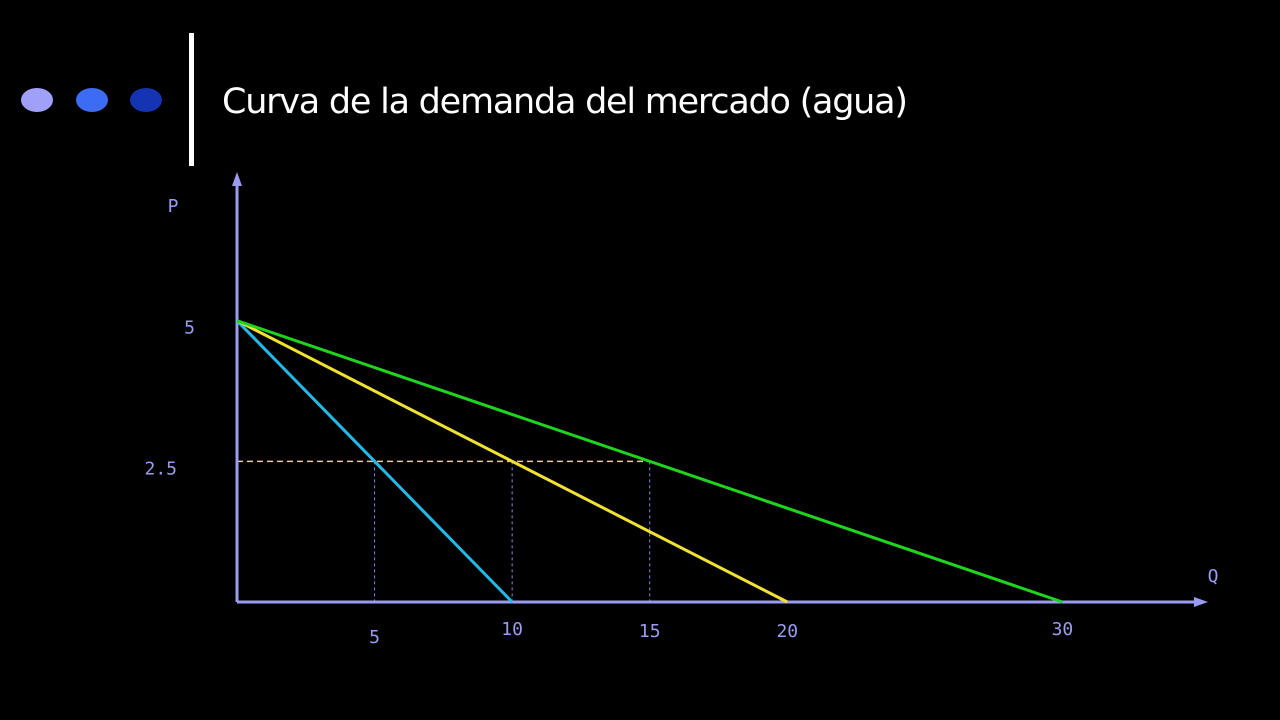  I want to click on y-tick-label: 5, so click(189, 328).